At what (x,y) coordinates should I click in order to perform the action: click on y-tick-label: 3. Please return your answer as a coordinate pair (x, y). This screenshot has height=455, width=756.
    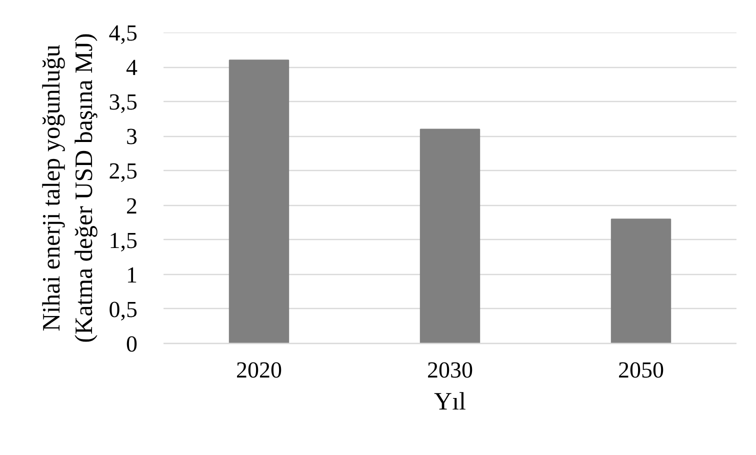
    Looking at the image, I should click on (132, 137).